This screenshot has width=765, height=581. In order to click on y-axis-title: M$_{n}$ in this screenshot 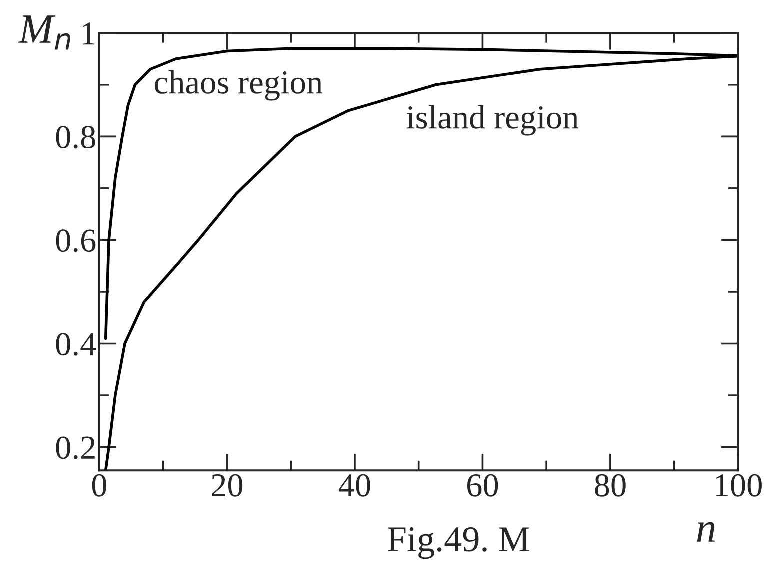, I will do `click(44, 33)`.